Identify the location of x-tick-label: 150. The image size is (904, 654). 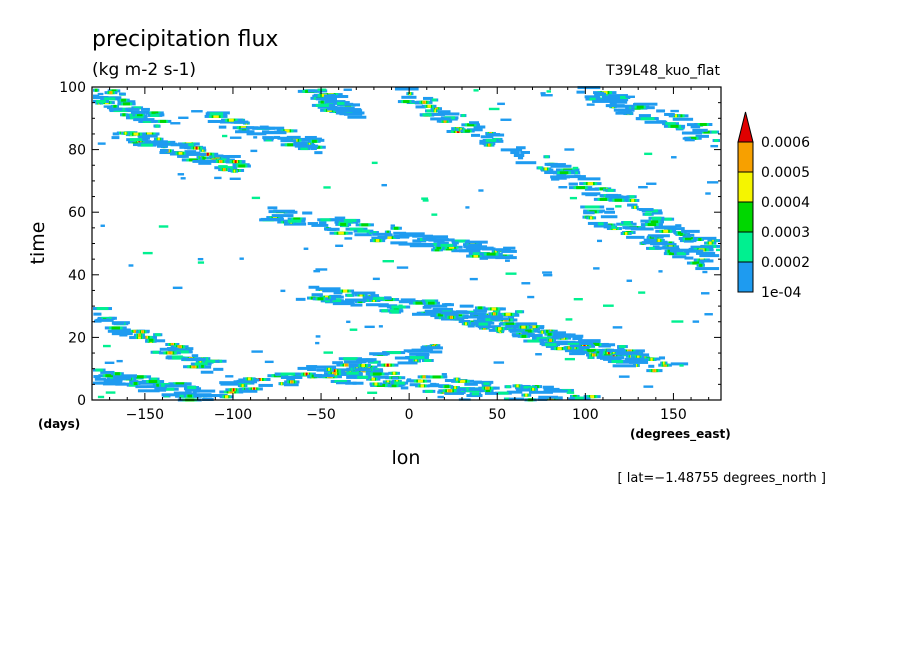
(673, 415).